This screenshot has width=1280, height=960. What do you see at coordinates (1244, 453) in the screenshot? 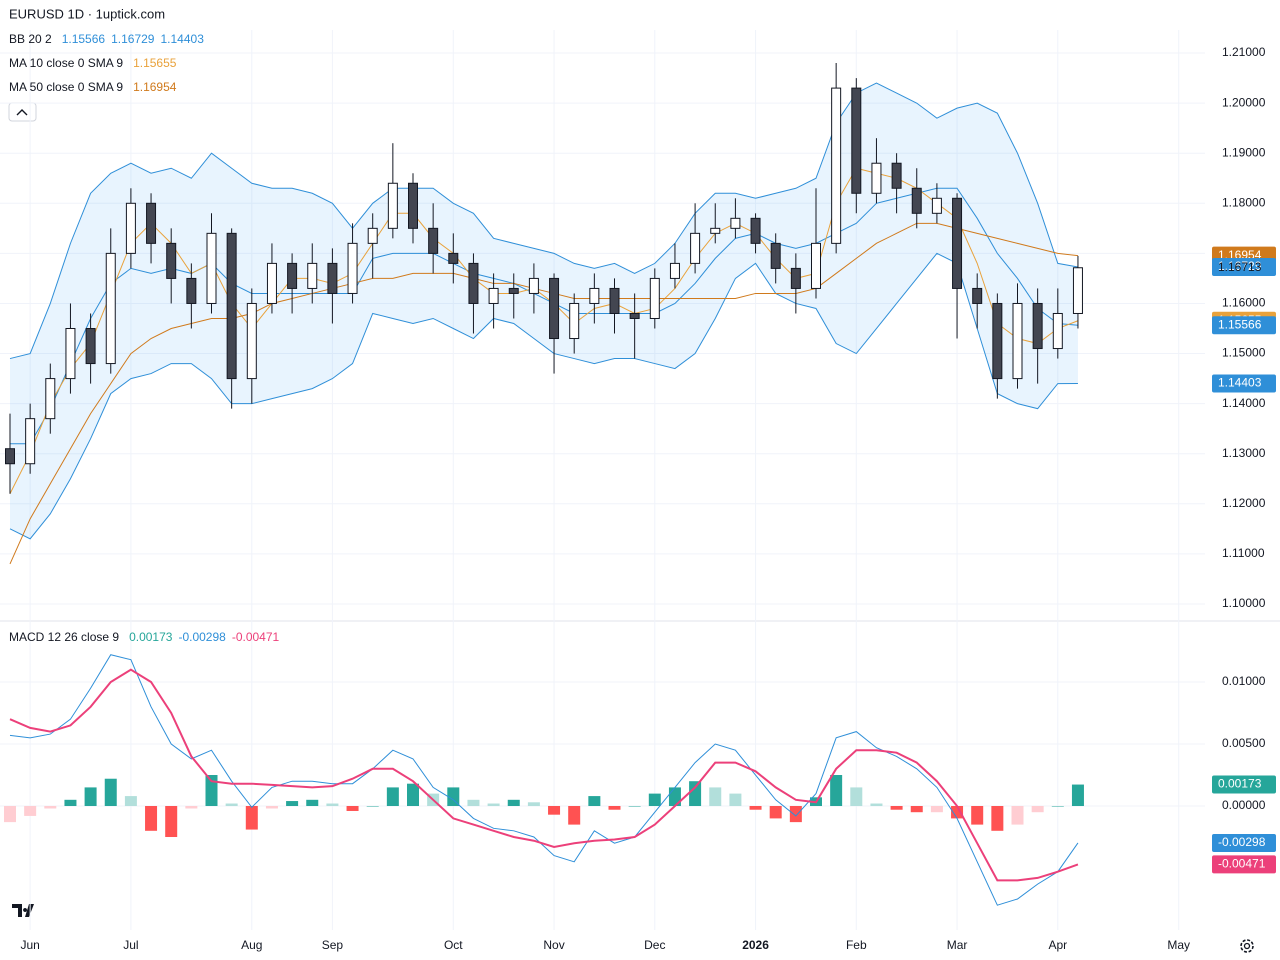
I see `y-tick-label: 1.13000` at bounding box center [1244, 453].